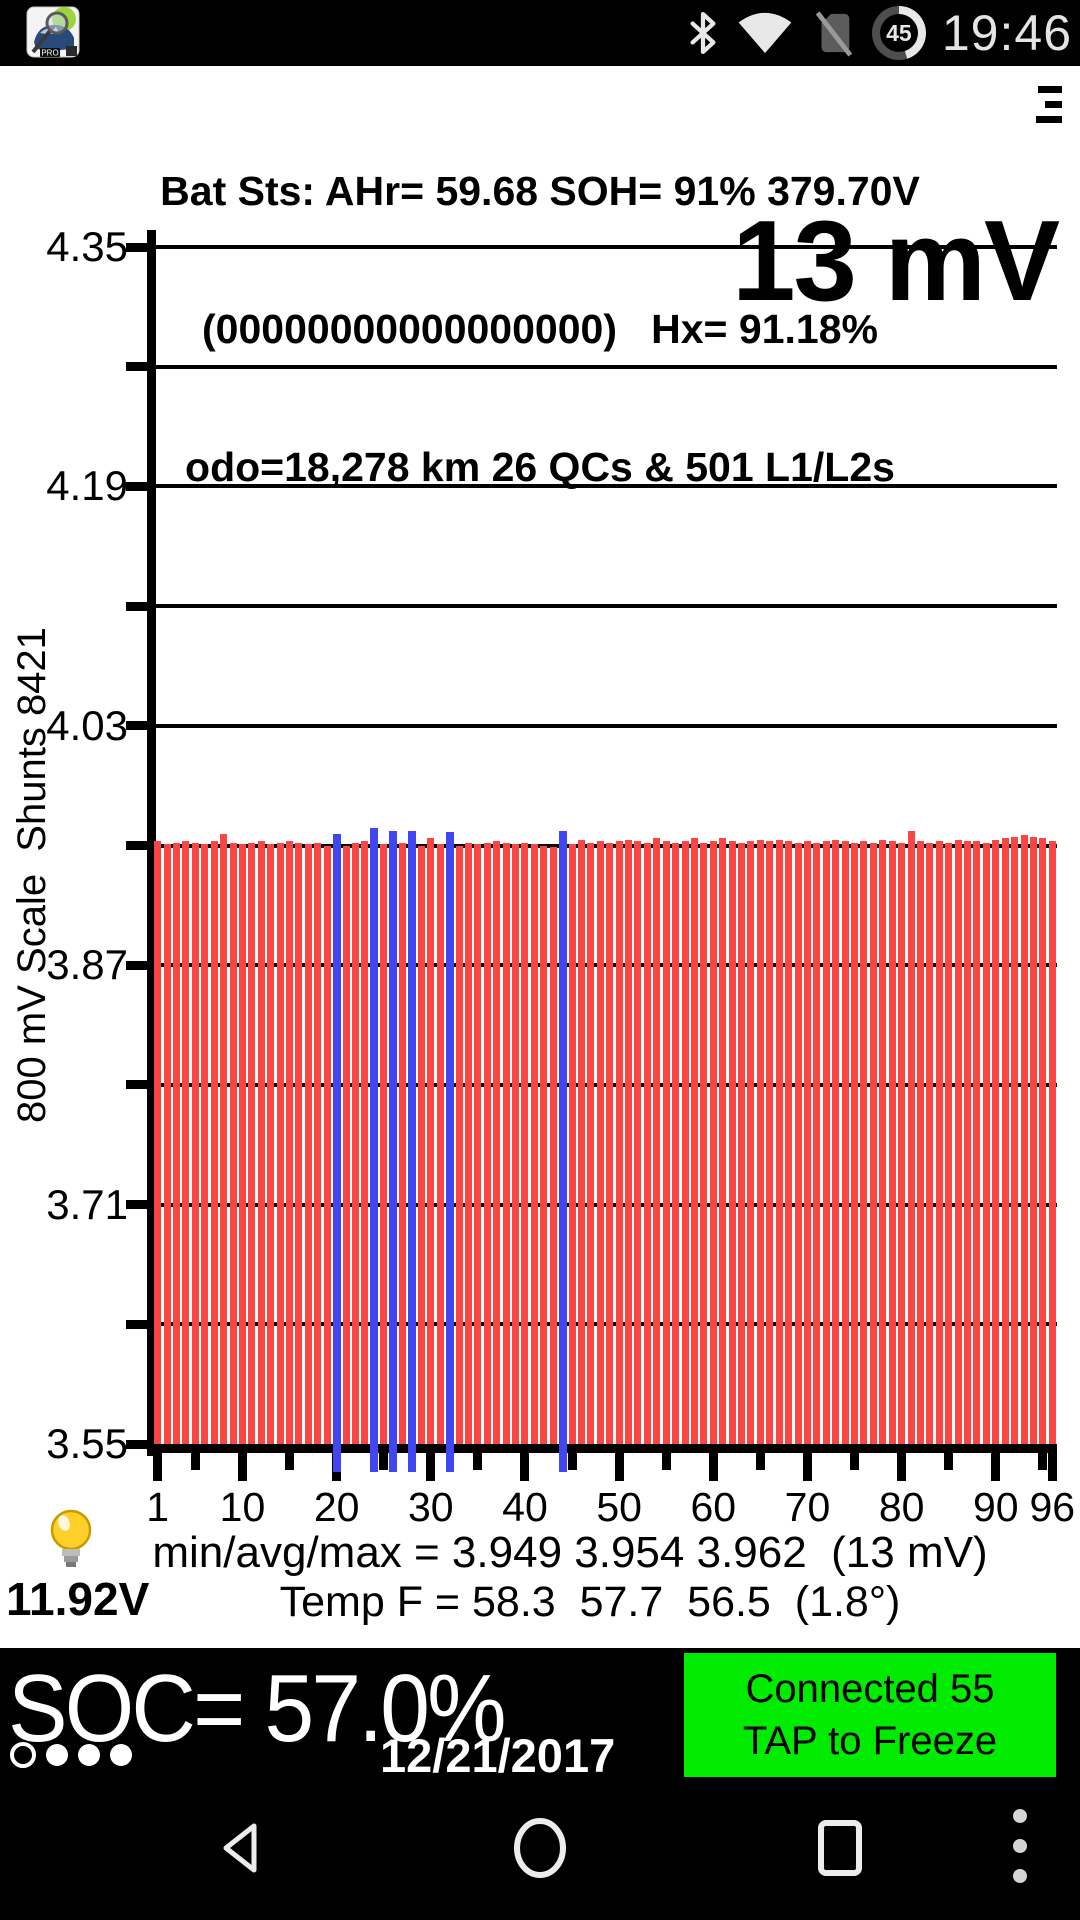  I want to click on header-line-2: (00000000000000000) Hx= 91.18%, so click(540, 329).